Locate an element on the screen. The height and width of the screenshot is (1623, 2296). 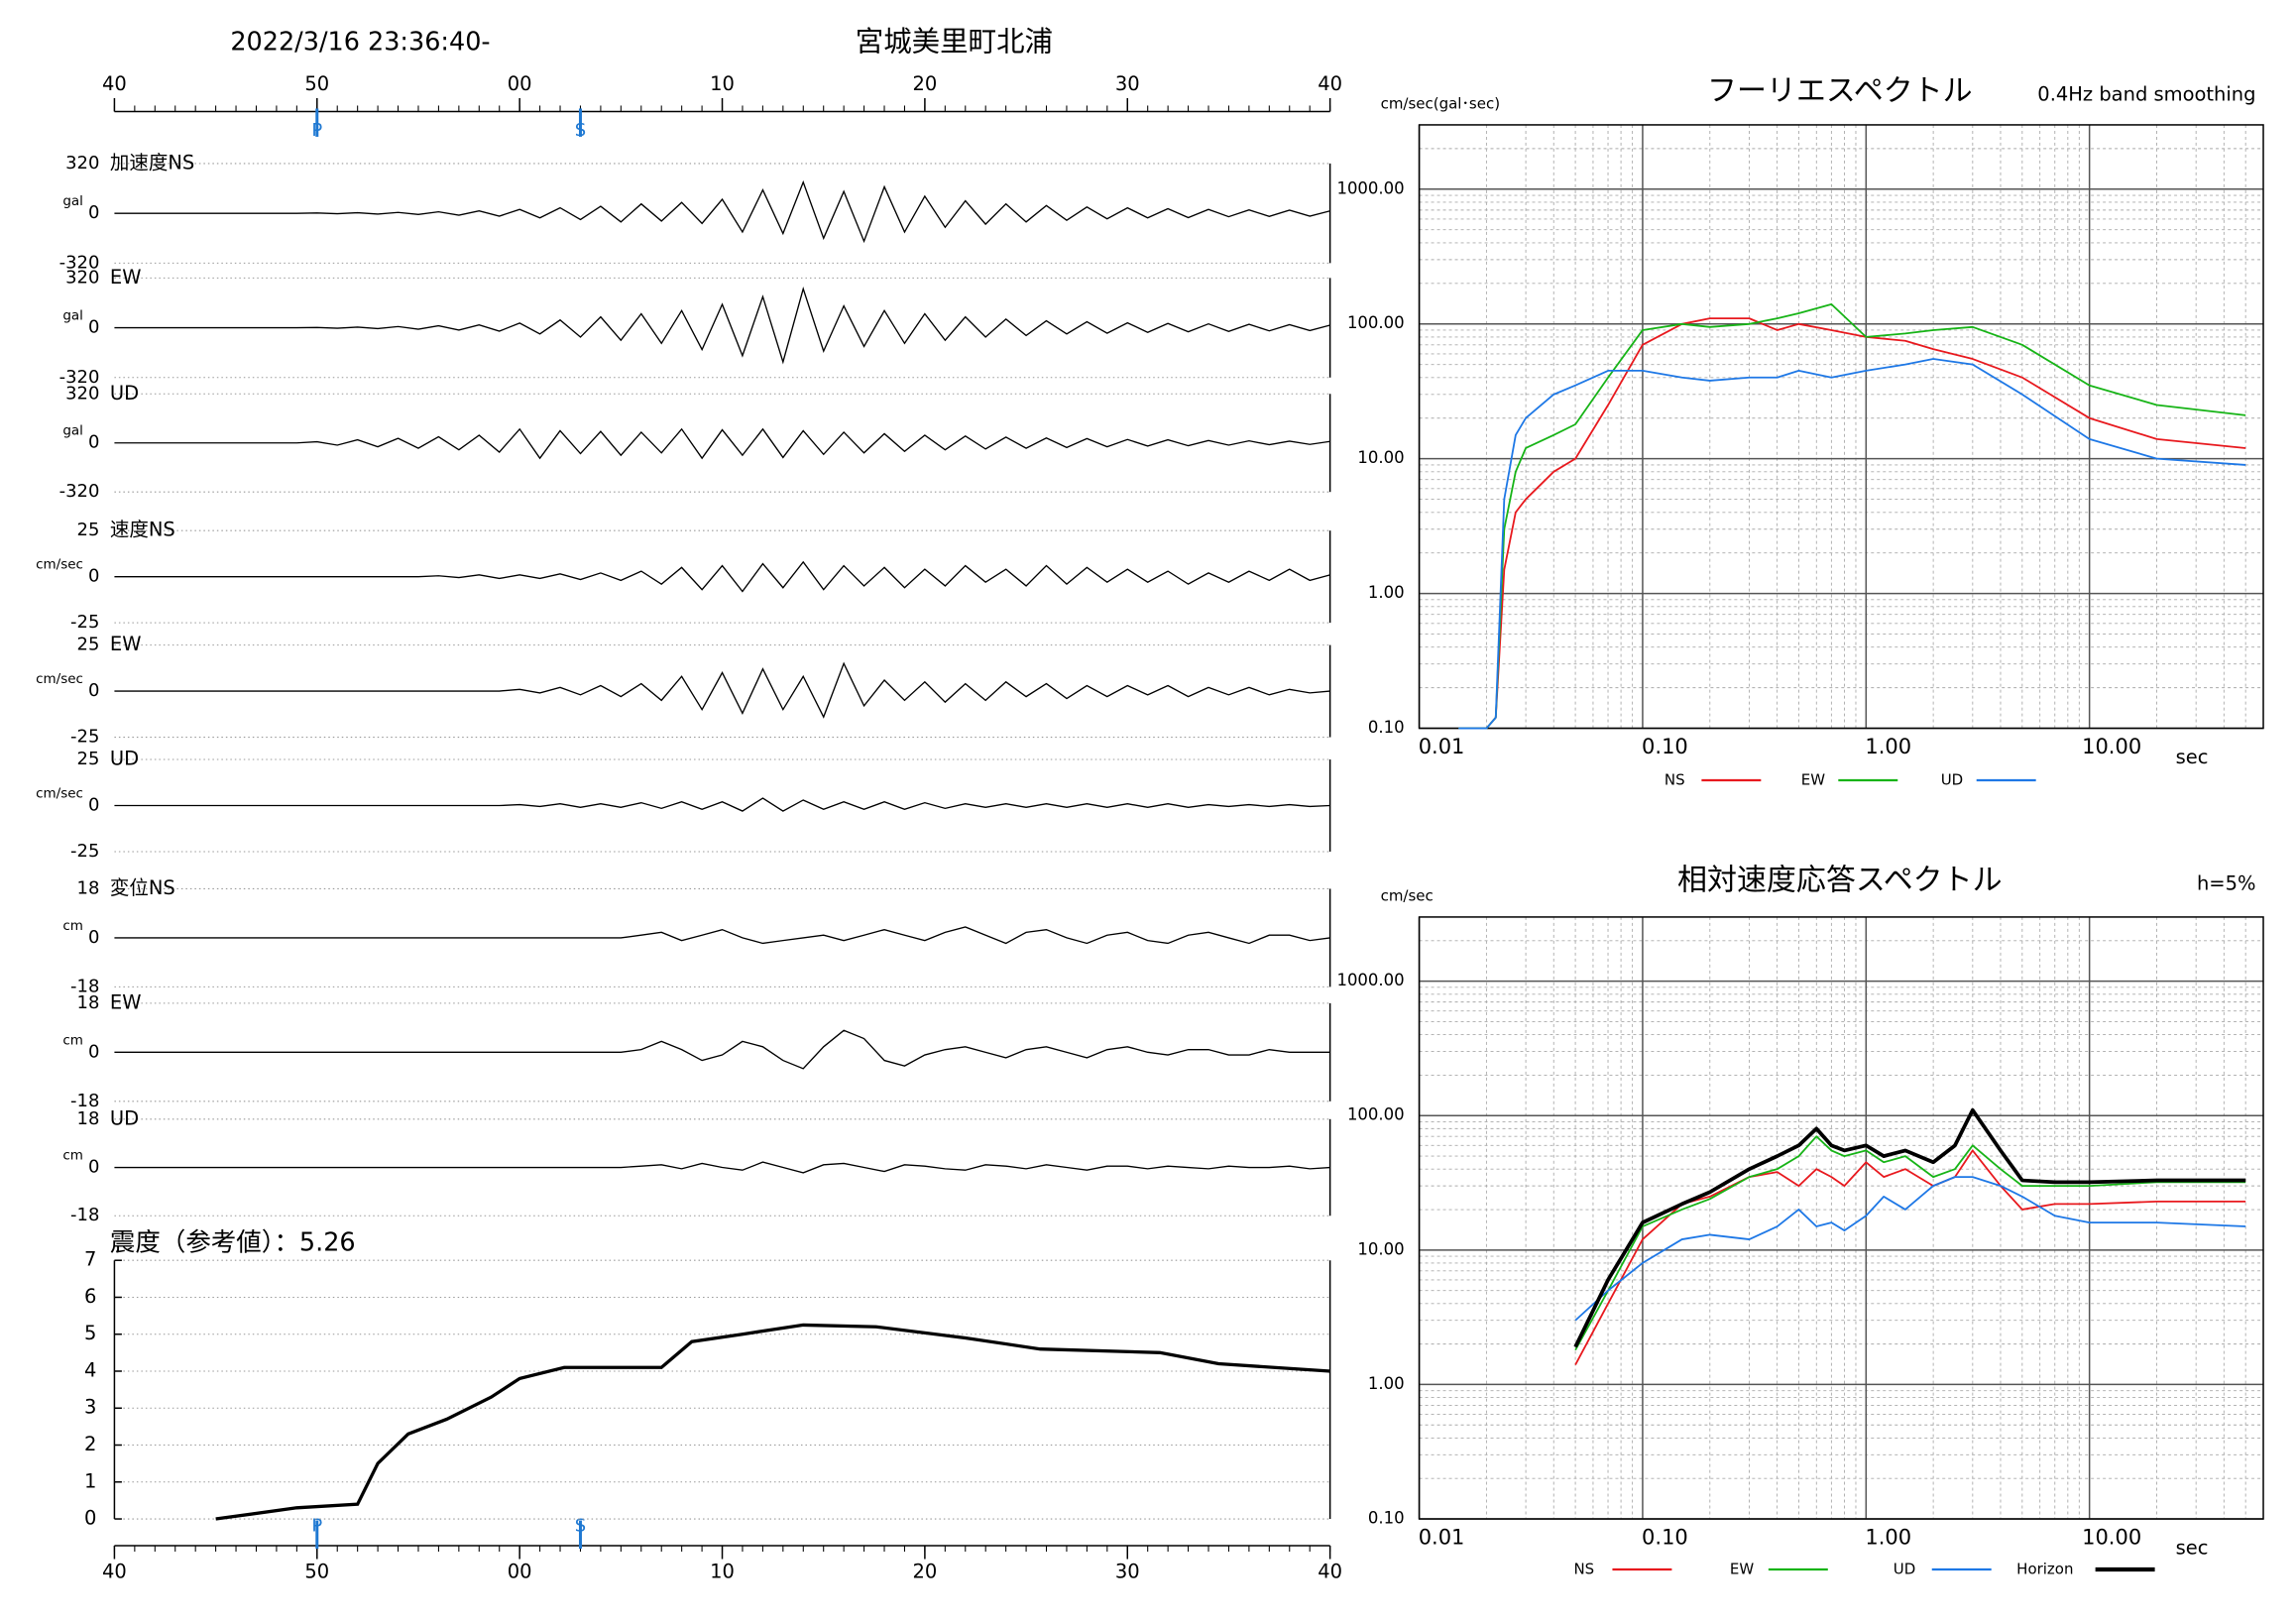
intensity-tick-label: 1 is located at coordinates (90, 1480).